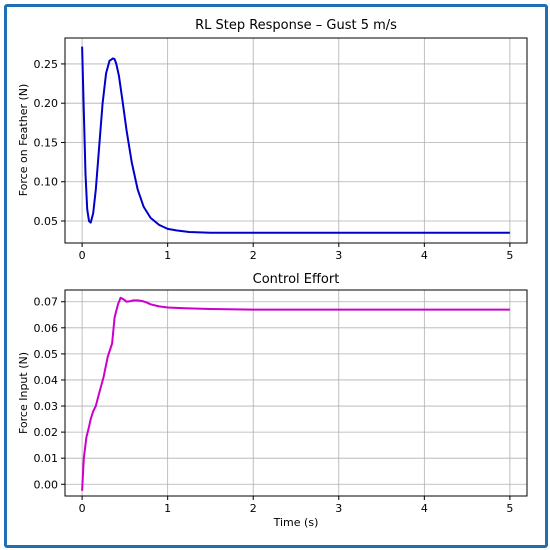  I want to click on y-tick-label: 0.00, so click(46, 484).